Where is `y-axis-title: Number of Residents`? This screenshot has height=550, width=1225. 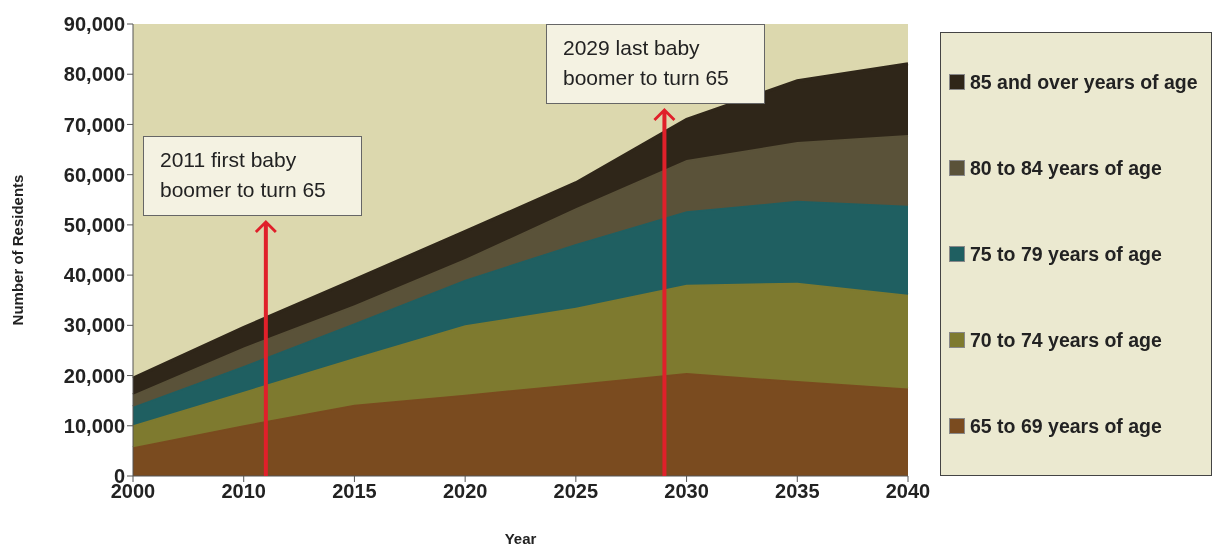 y-axis-title: Number of Residents is located at coordinates (18, 250).